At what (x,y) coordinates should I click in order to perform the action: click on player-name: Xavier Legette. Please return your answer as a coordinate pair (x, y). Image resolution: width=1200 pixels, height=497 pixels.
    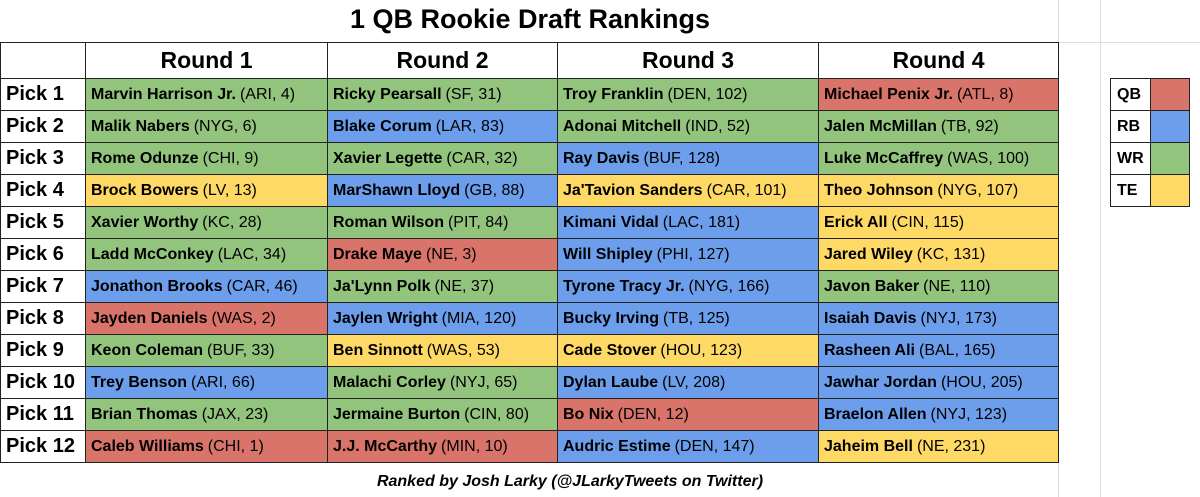
    Looking at the image, I should click on (388, 158).